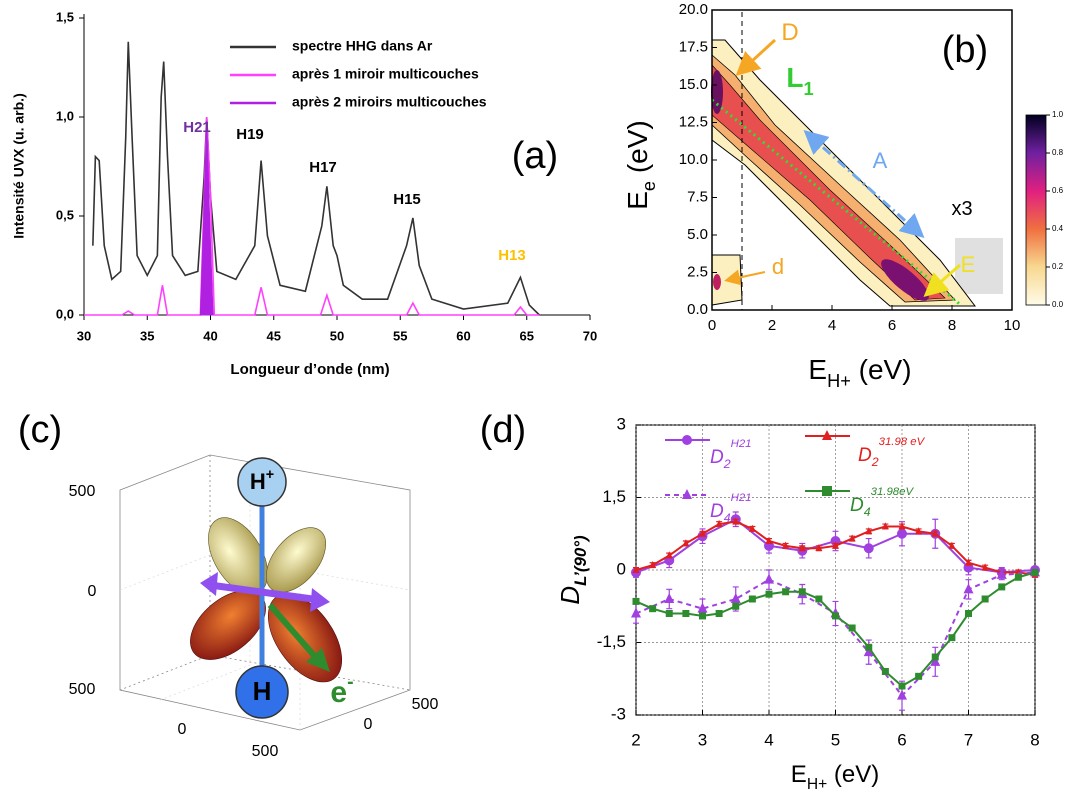 Image resolution: width=1071 pixels, height=808 pixels. Describe the element at coordinates (794, 77) in the screenshot. I see `annotation-part: L` at that location.